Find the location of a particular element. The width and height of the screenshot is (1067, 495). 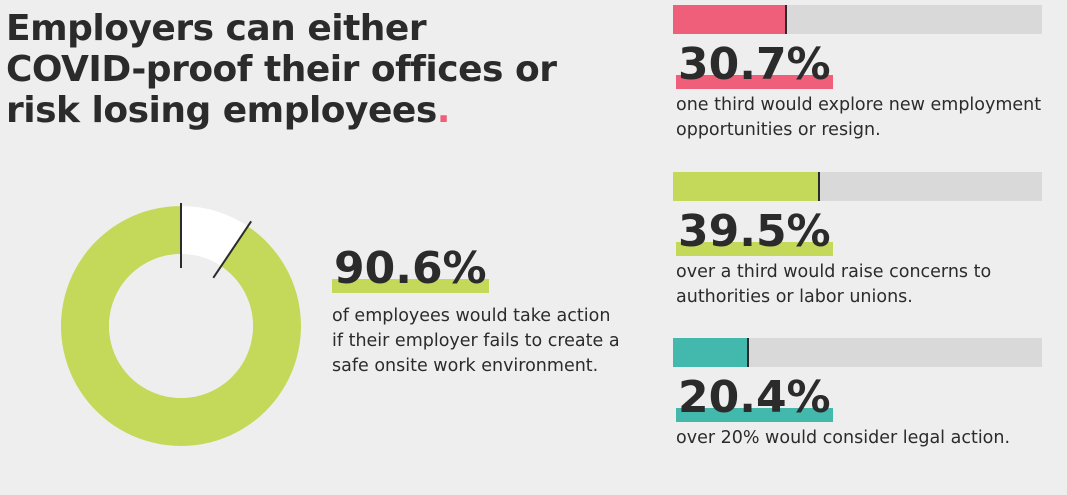

main-stat-value: 90.6% is located at coordinates (410, 269).